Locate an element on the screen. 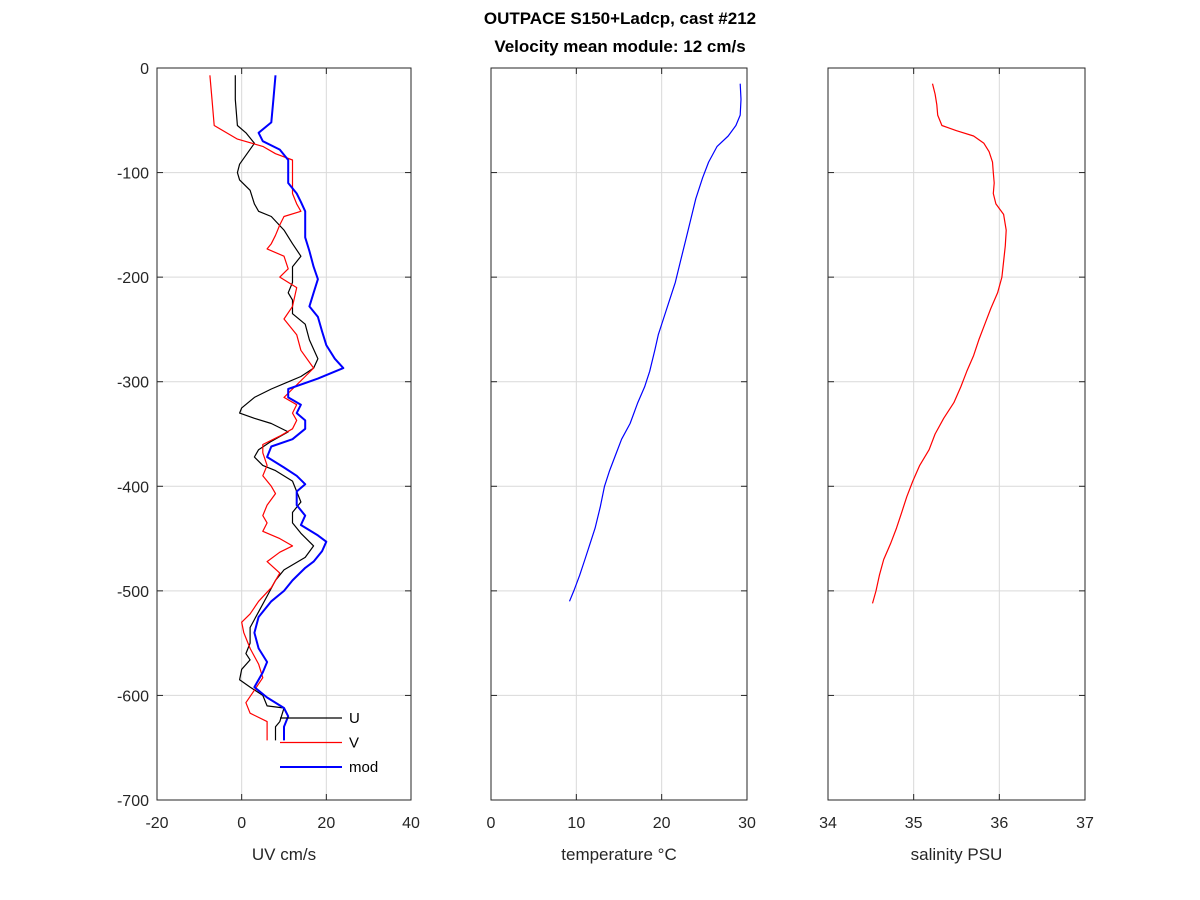  figure-title-line1: OUTPACE S150+Ladcp, cast #212 is located at coordinates (620, 18).